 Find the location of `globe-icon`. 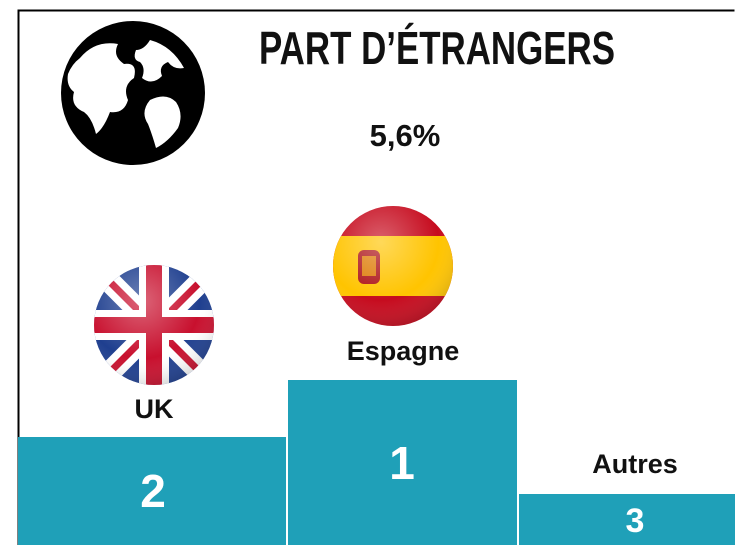

globe-icon is located at coordinates (133, 93).